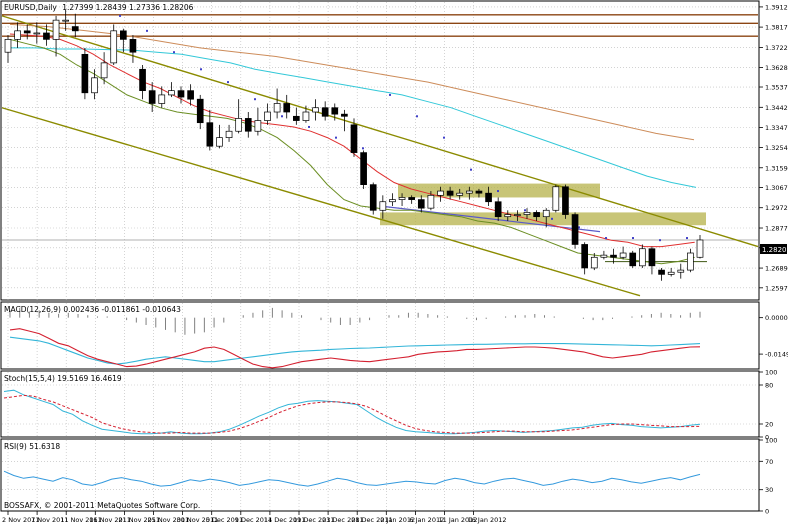 The width and height of the screenshot is (788, 529). What do you see at coordinates (776, 355) in the screenshot?
I see `macd-tick-1: -0.01490` at bounding box center [776, 355].